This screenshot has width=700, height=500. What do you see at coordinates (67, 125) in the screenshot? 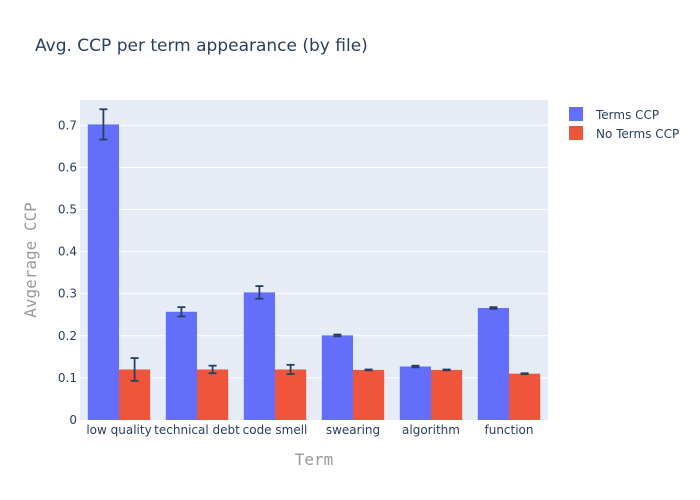
I see `y-tick-label: 0.7` at bounding box center [67, 125].